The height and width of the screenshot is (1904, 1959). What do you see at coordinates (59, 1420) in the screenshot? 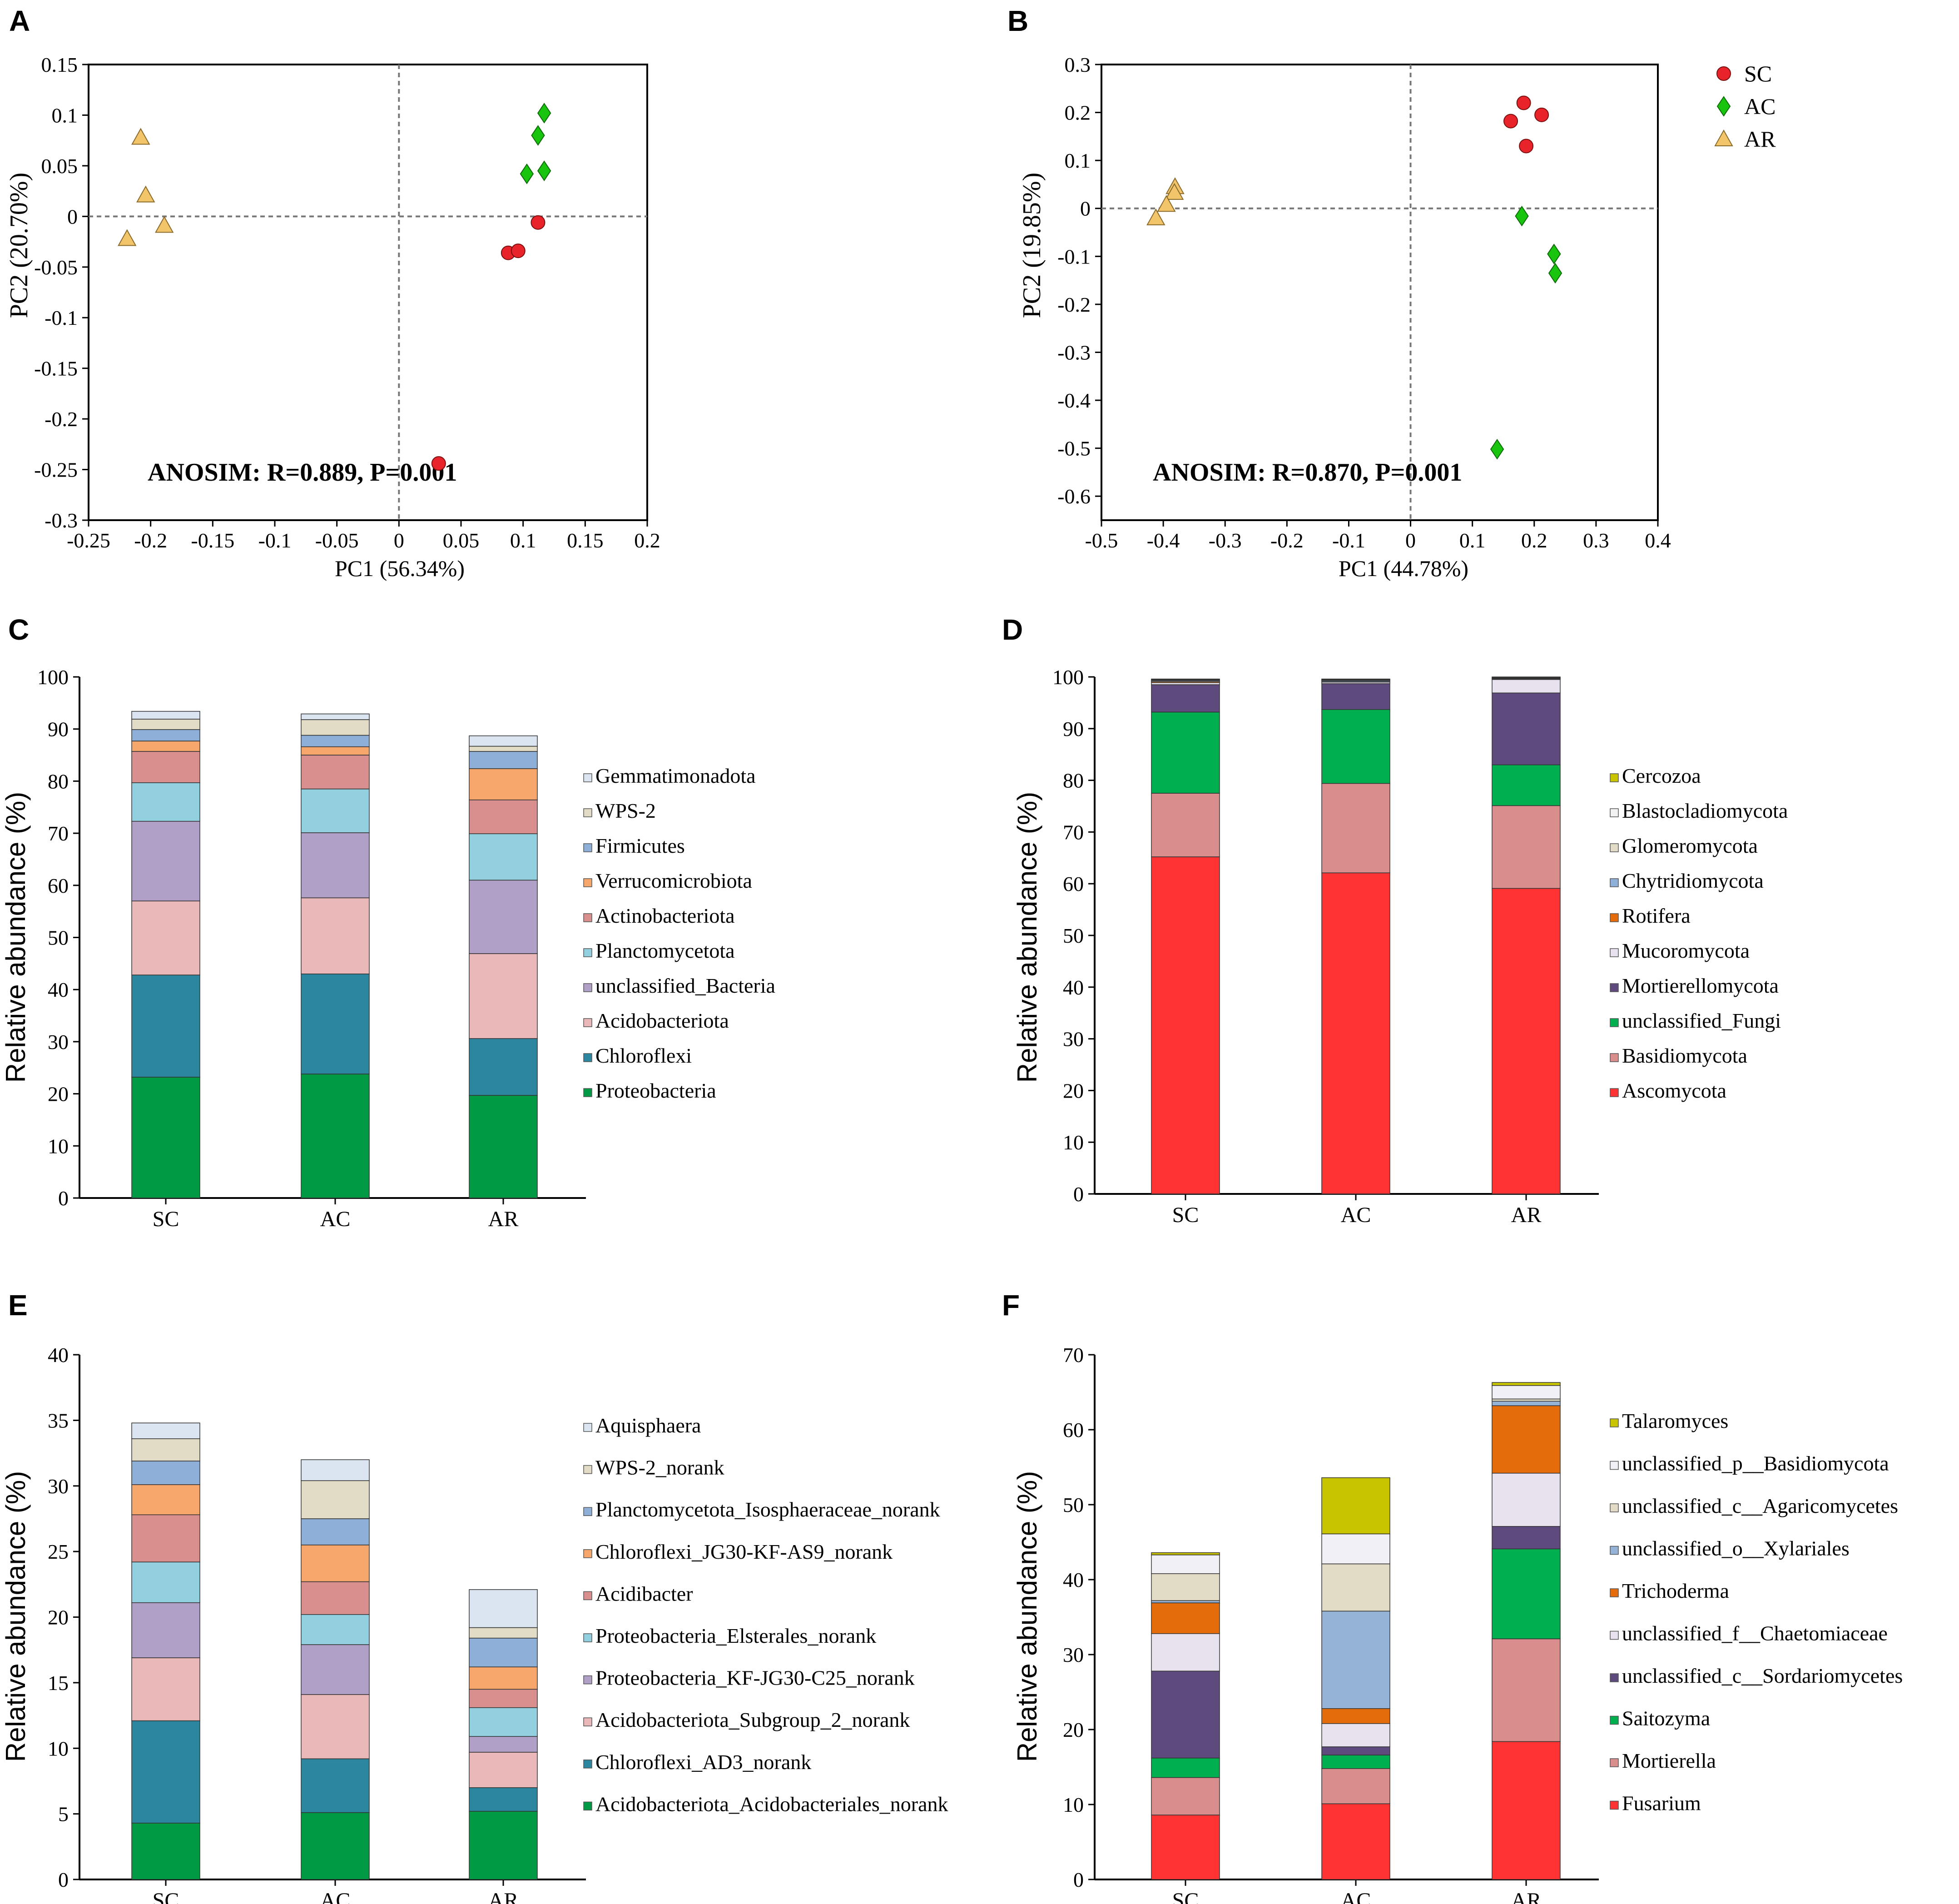
I see `y-tick-label: 35` at bounding box center [59, 1420].